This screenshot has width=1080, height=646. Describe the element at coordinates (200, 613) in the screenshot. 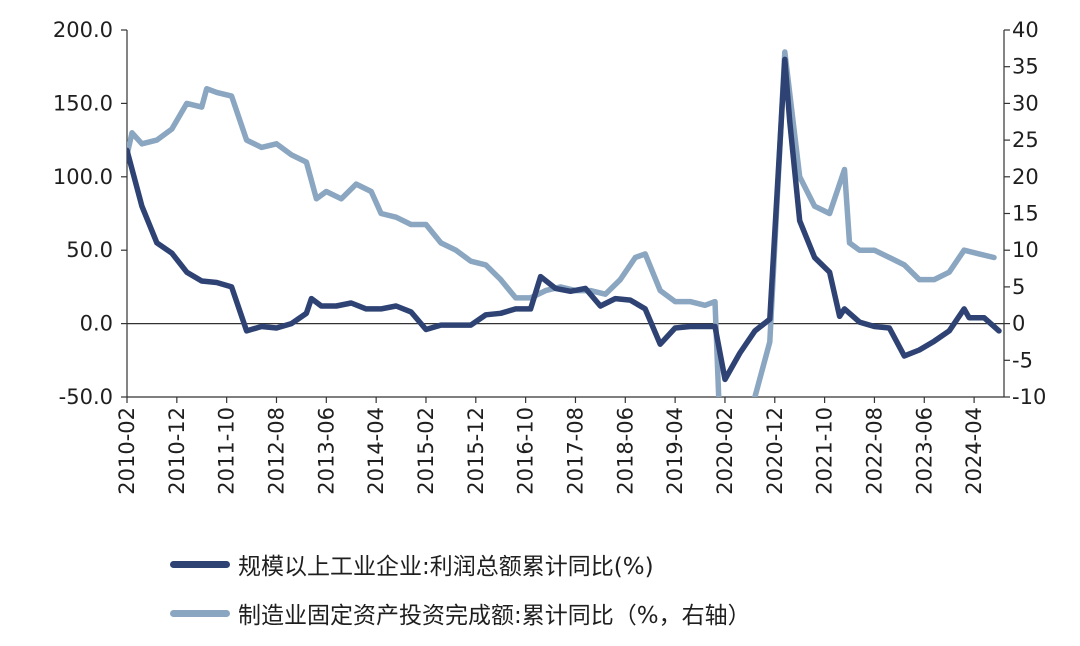

I see `legend-swatch-investment` at that location.